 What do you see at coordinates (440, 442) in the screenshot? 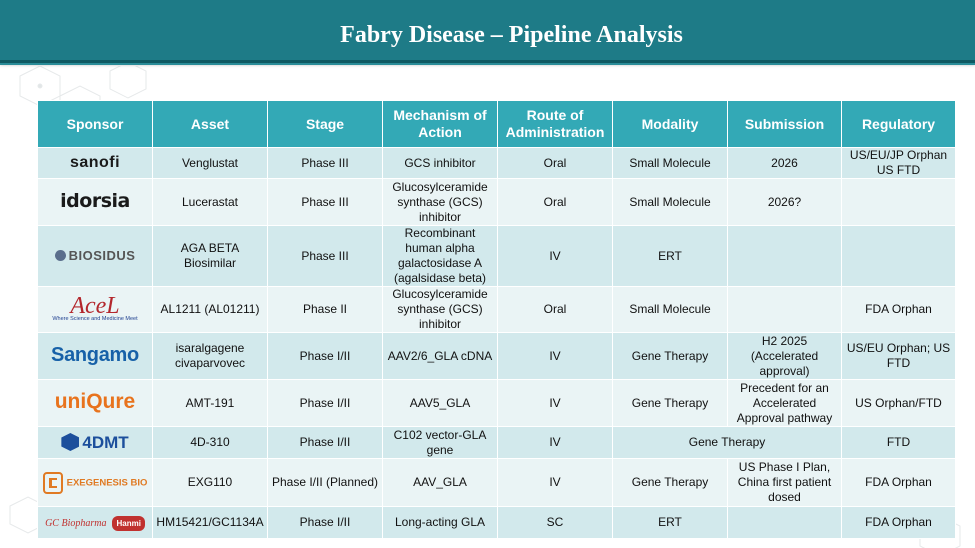
I see `moa-cell: C102 vector-GLA gene` at bounding box center [440, 442].